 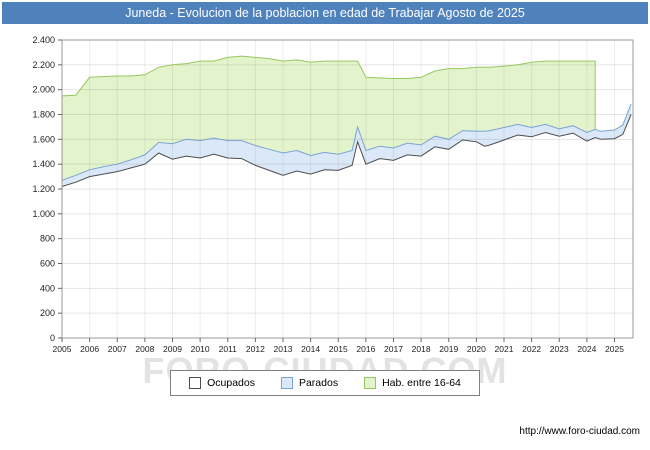 What do you see at coordinates (43, 139) in the screenshot?
I see `y-axis-tick-label: 1.600` at bounding box center [43, 139].